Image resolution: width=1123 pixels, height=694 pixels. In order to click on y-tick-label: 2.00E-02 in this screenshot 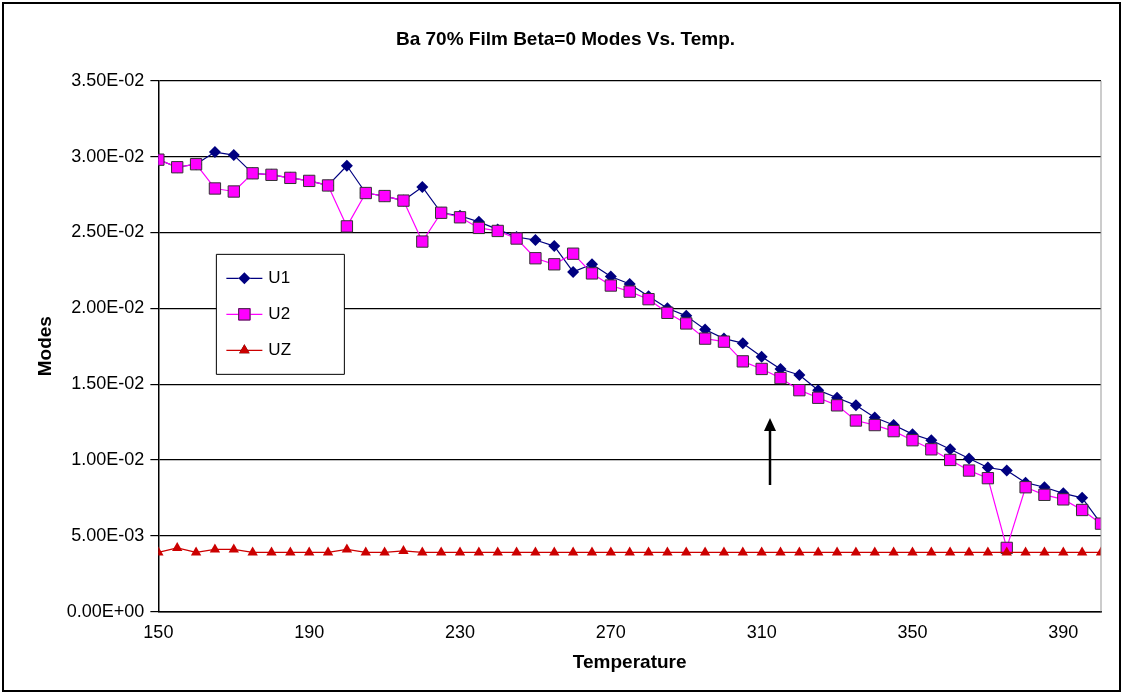, I will do `click(108, 307)`.